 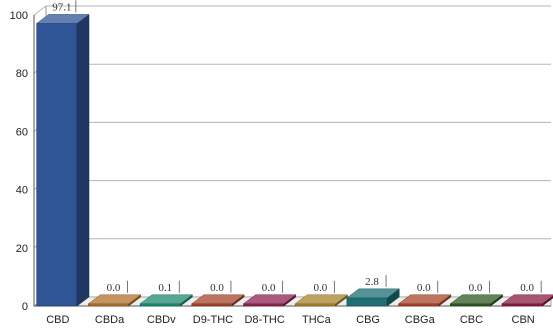 I want to click on bar-d9-thc, so click(x=218, y=300).